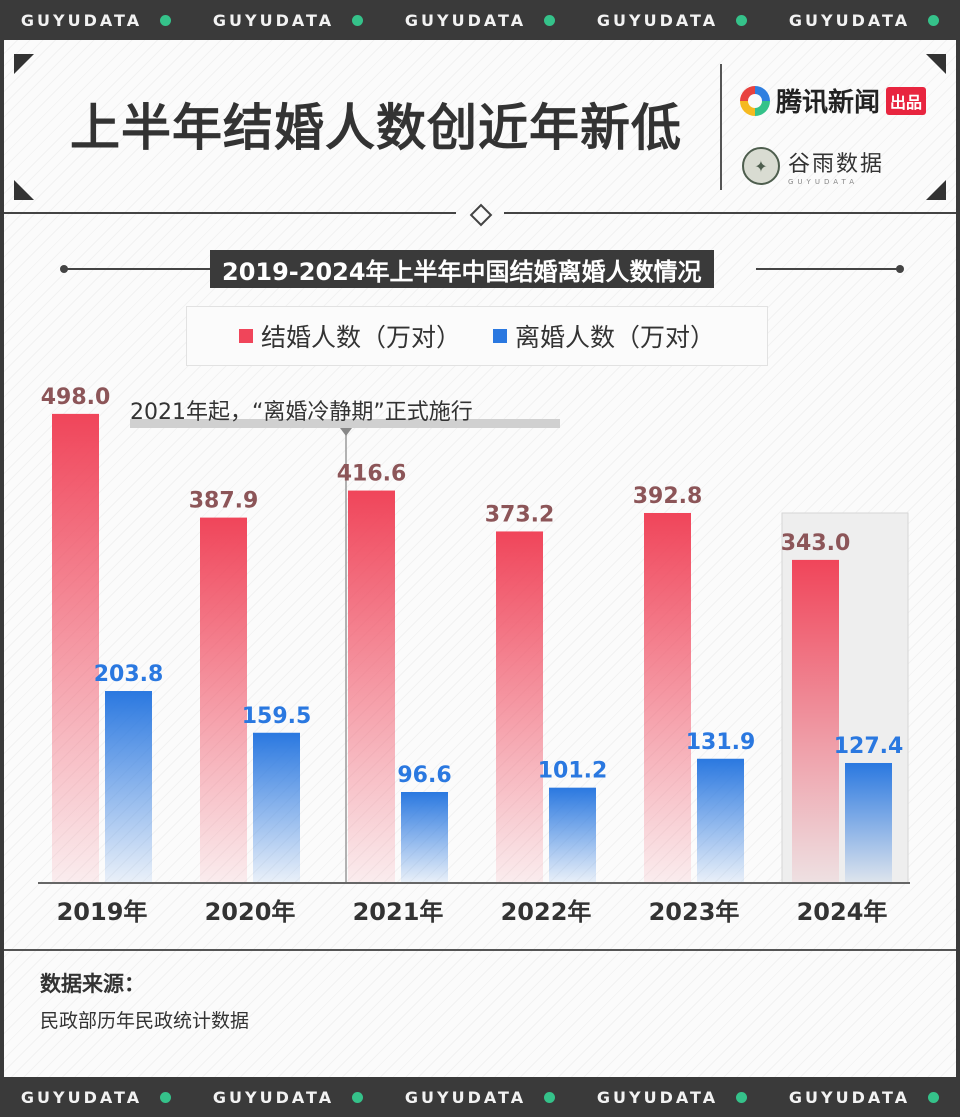  I want to click on data-label-divorce: 159.5, so click(277, 716).